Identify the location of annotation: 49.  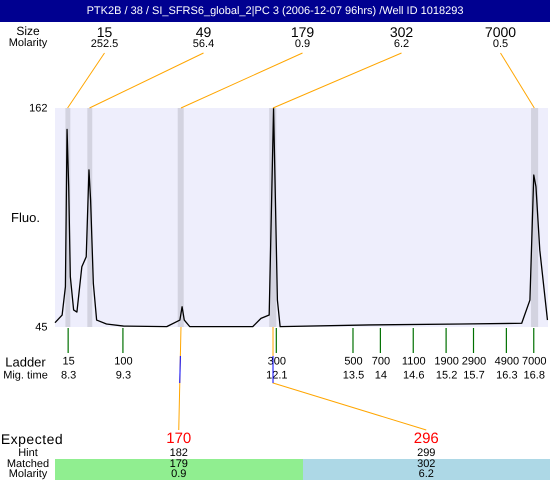
(204, 32).